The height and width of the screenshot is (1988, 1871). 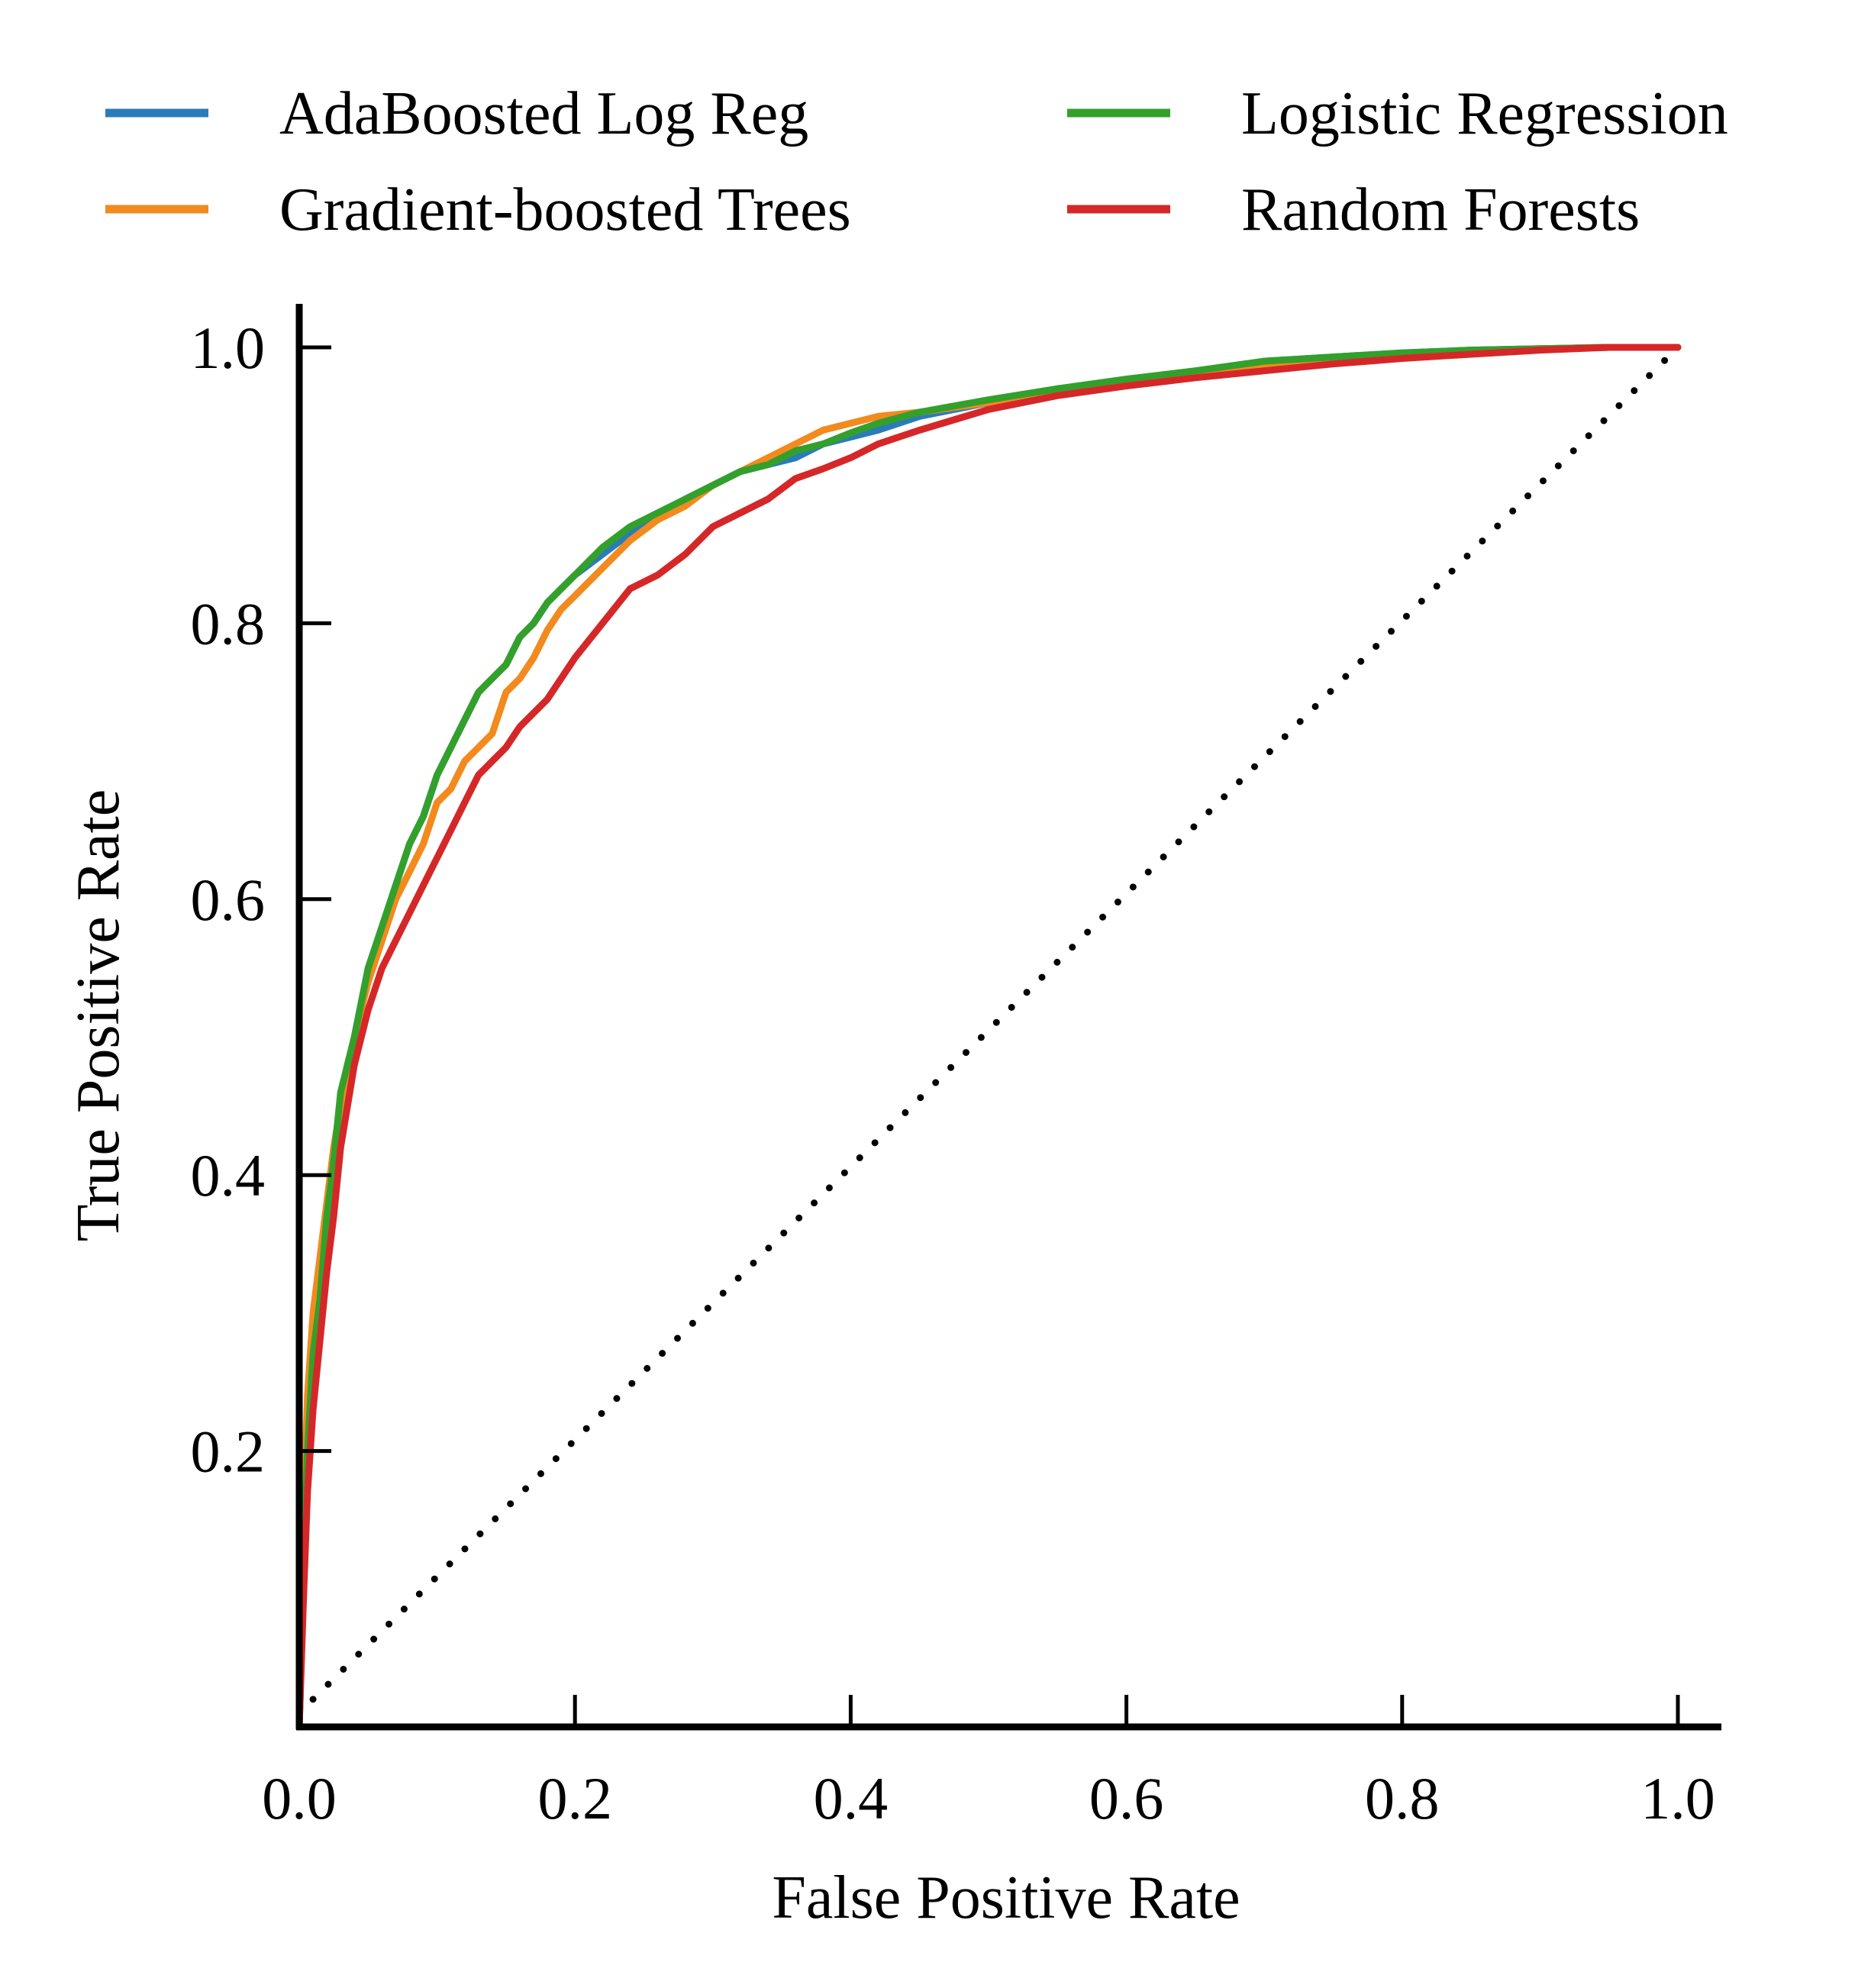 I want to click on x-axis-title: False Positive Rate, so click(x=1006, y=1898).